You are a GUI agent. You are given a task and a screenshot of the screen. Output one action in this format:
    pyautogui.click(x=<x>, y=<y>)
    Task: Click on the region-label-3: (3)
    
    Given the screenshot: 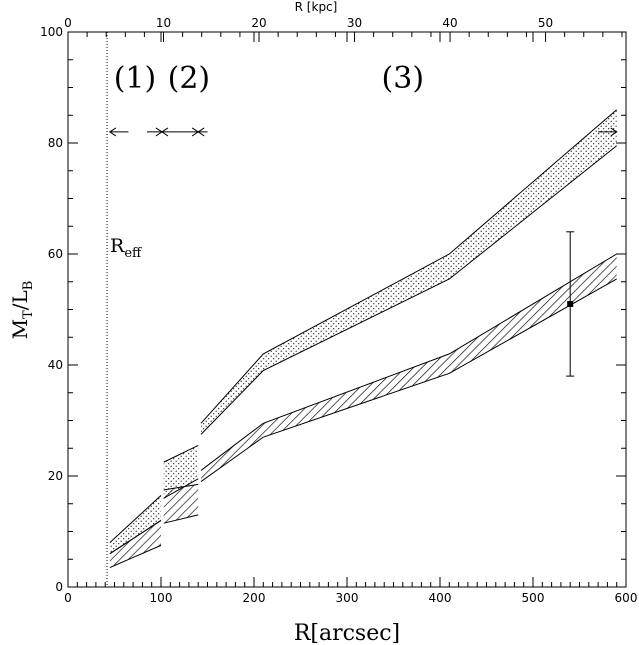 What is the action you would take?
    pyautogui.click(x=403, y=78)
    